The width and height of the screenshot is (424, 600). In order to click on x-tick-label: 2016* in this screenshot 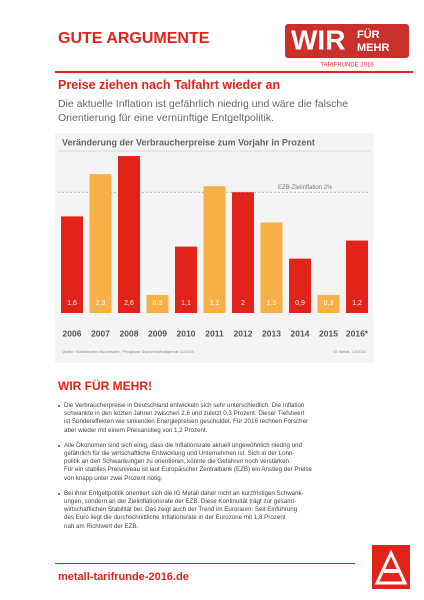, I will do `click(357, 333)`.